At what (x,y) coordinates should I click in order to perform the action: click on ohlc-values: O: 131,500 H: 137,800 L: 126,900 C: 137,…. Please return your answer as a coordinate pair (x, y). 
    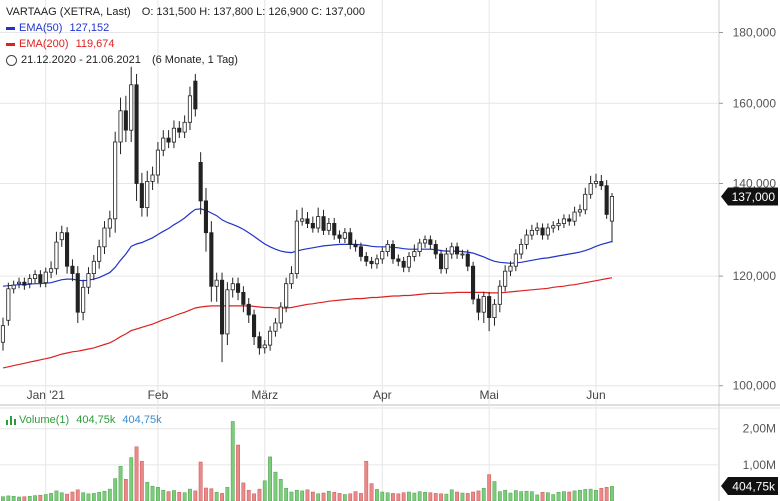
    Looking at the image, I should click on (253, 12).